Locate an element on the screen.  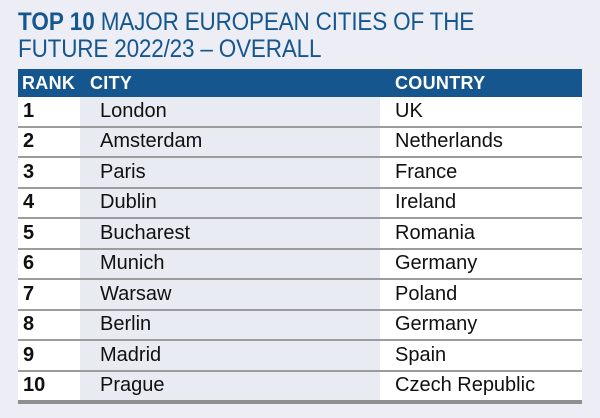
table-row: 7 Warsaw Poland is located at coordinates (300, 295).